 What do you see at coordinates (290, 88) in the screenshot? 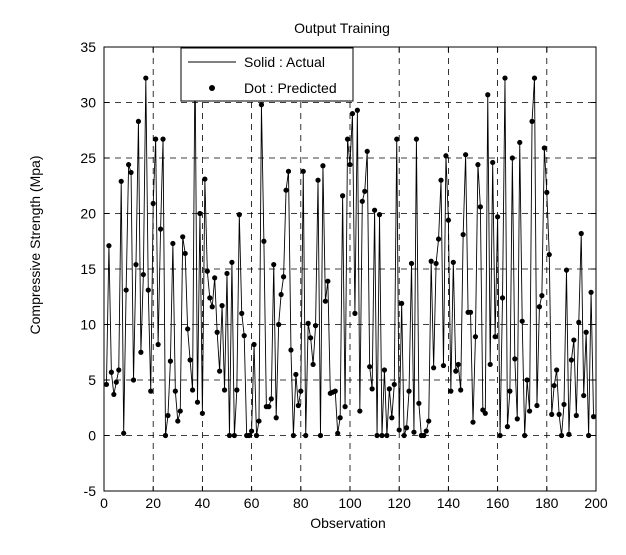
I see `legend-entry-predicted: Dot : Predicted` at bounding box center [290, 88].